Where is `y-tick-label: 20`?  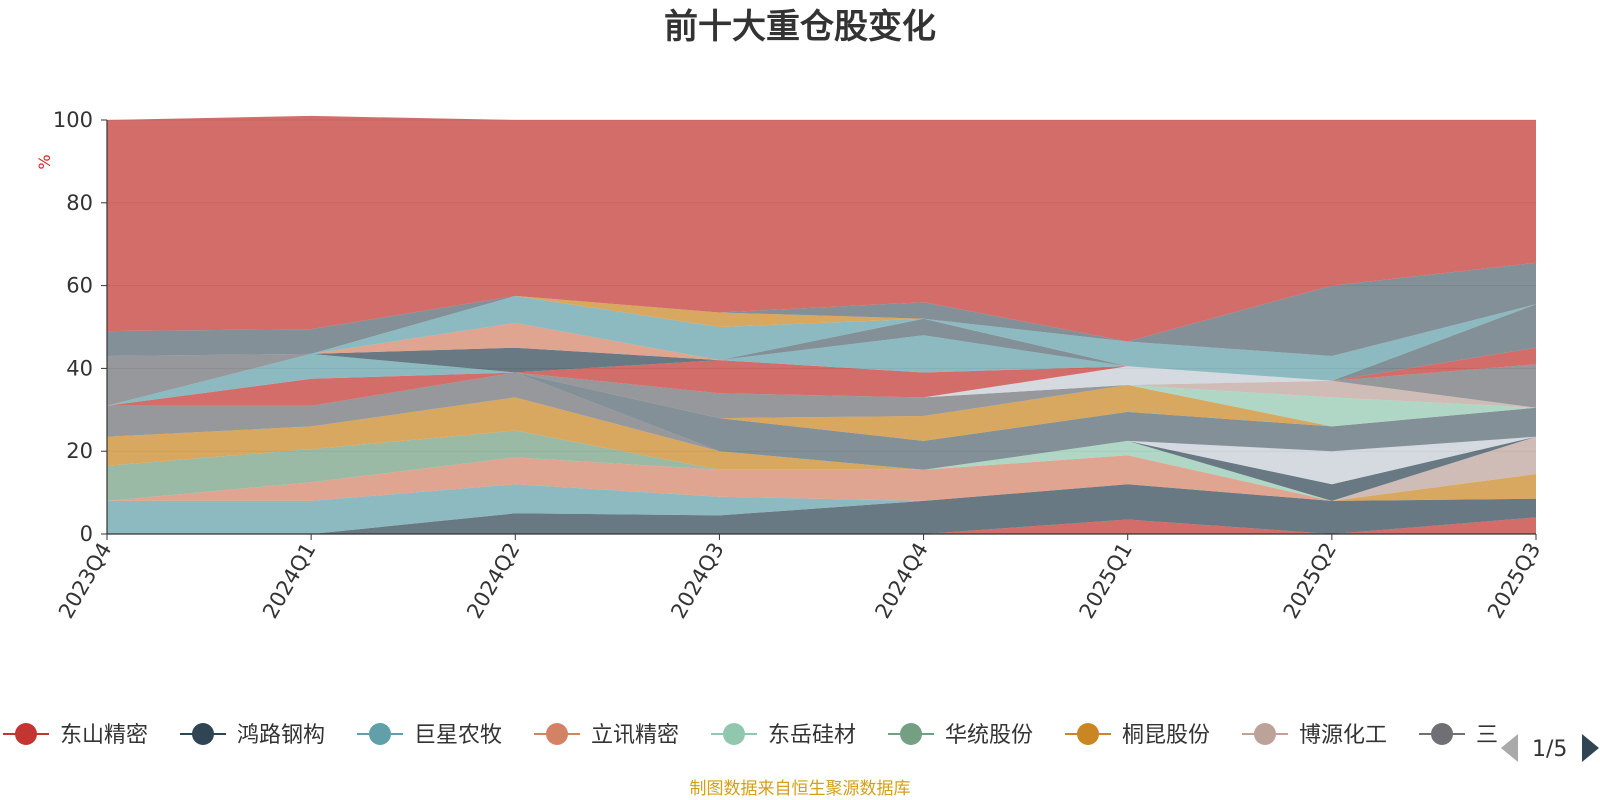 y-tick-label: 20 is located at coordinates (79, 451).